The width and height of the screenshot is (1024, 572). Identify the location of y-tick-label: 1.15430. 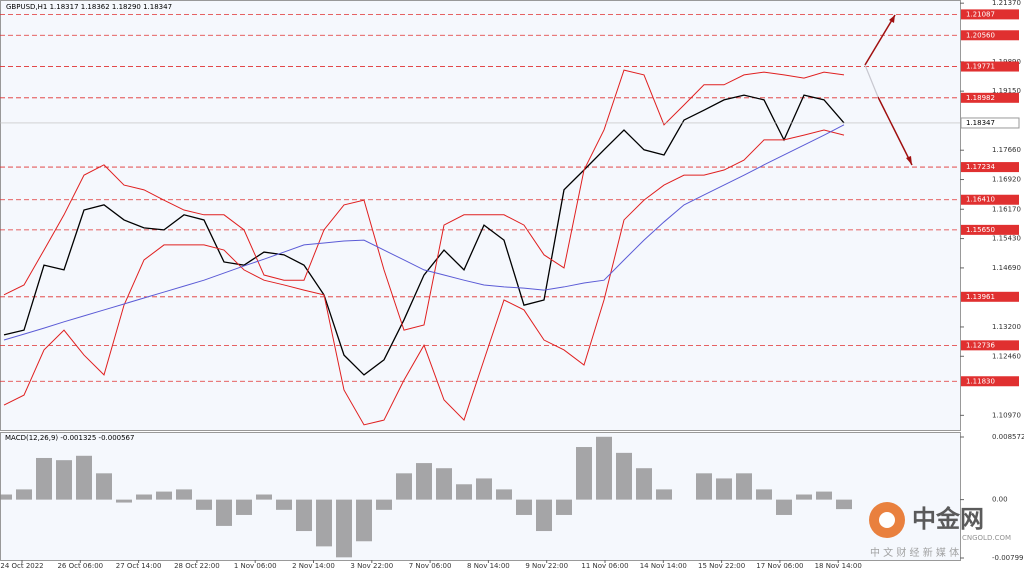
(1006, 239).